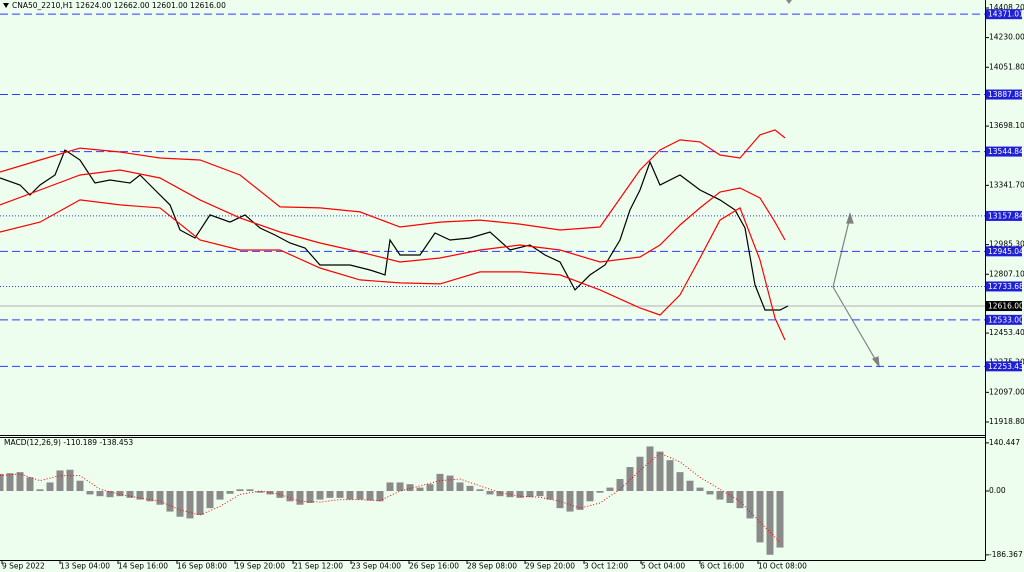 This screenshot has height=572, width=1024. What do you see at coordinates (143, 566) in the screenshot?
I see `x-tick-label: 14 Sep 16:00` at bounding box center [143, 566].